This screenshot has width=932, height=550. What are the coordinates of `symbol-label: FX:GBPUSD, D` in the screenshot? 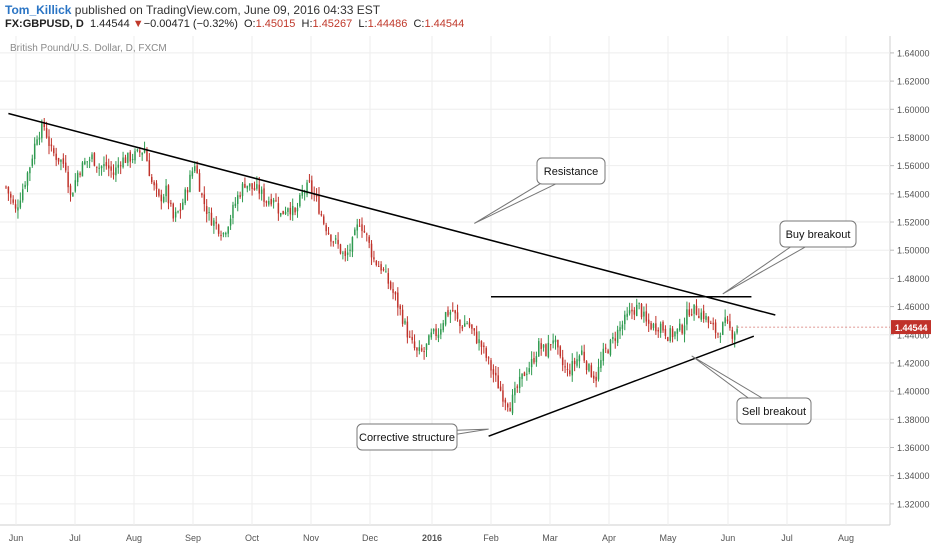 It's located at (44, 24).